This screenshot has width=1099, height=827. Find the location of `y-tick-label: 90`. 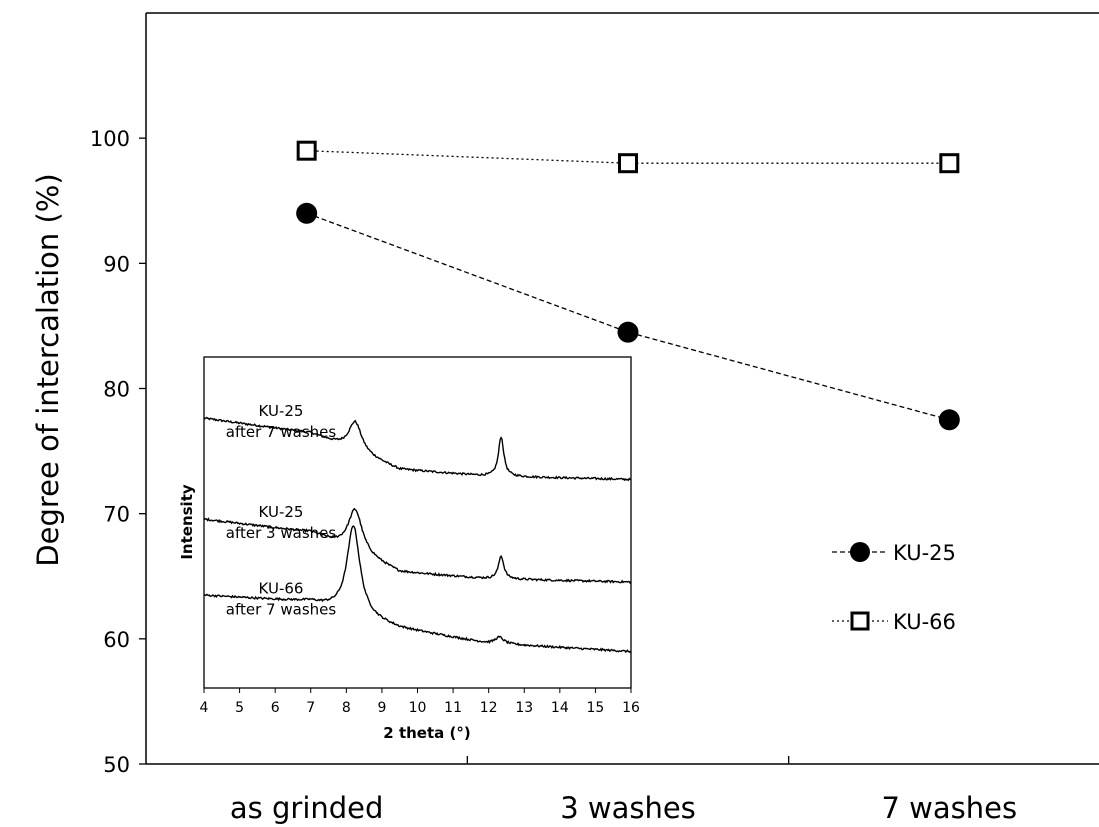

y-tick-label: 90 is located at coordinates (116, 264).